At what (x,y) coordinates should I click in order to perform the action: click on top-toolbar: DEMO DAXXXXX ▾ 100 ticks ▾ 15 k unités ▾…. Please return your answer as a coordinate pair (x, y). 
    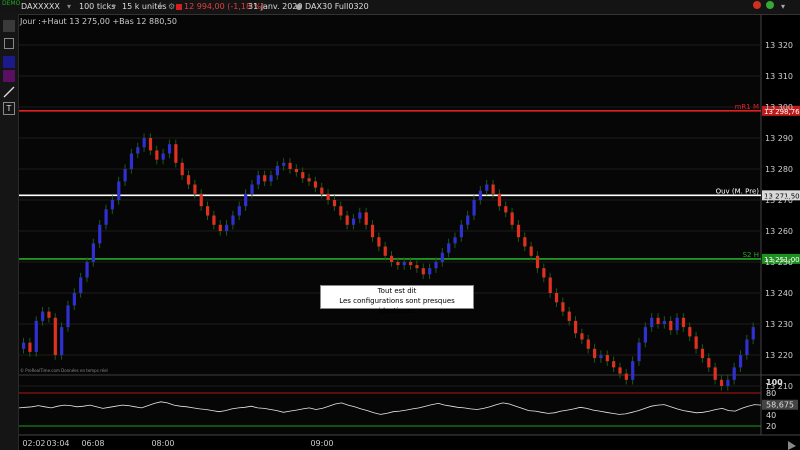
    Looking at the image, I should click on (400, 7).